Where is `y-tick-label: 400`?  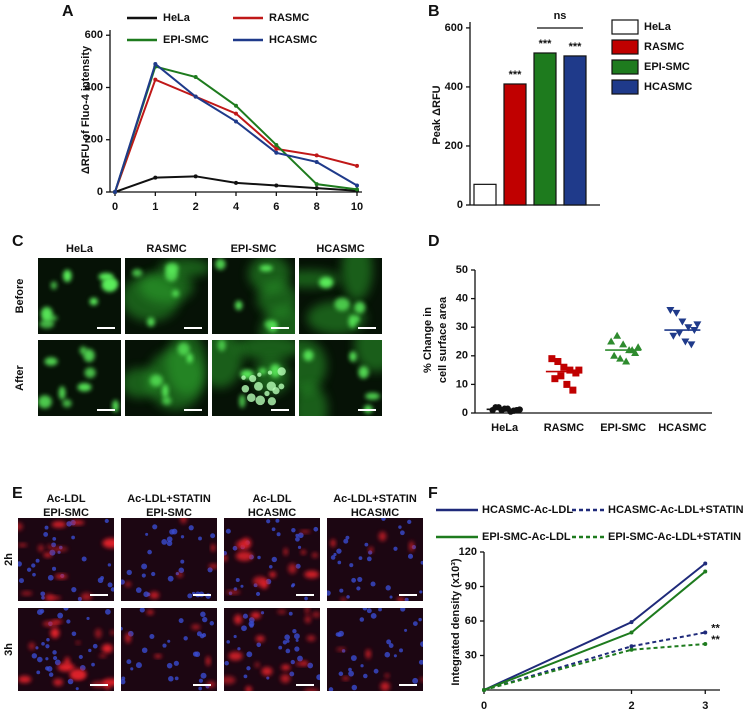 y-tick-label: 400 is located at coordinates (454, 87).